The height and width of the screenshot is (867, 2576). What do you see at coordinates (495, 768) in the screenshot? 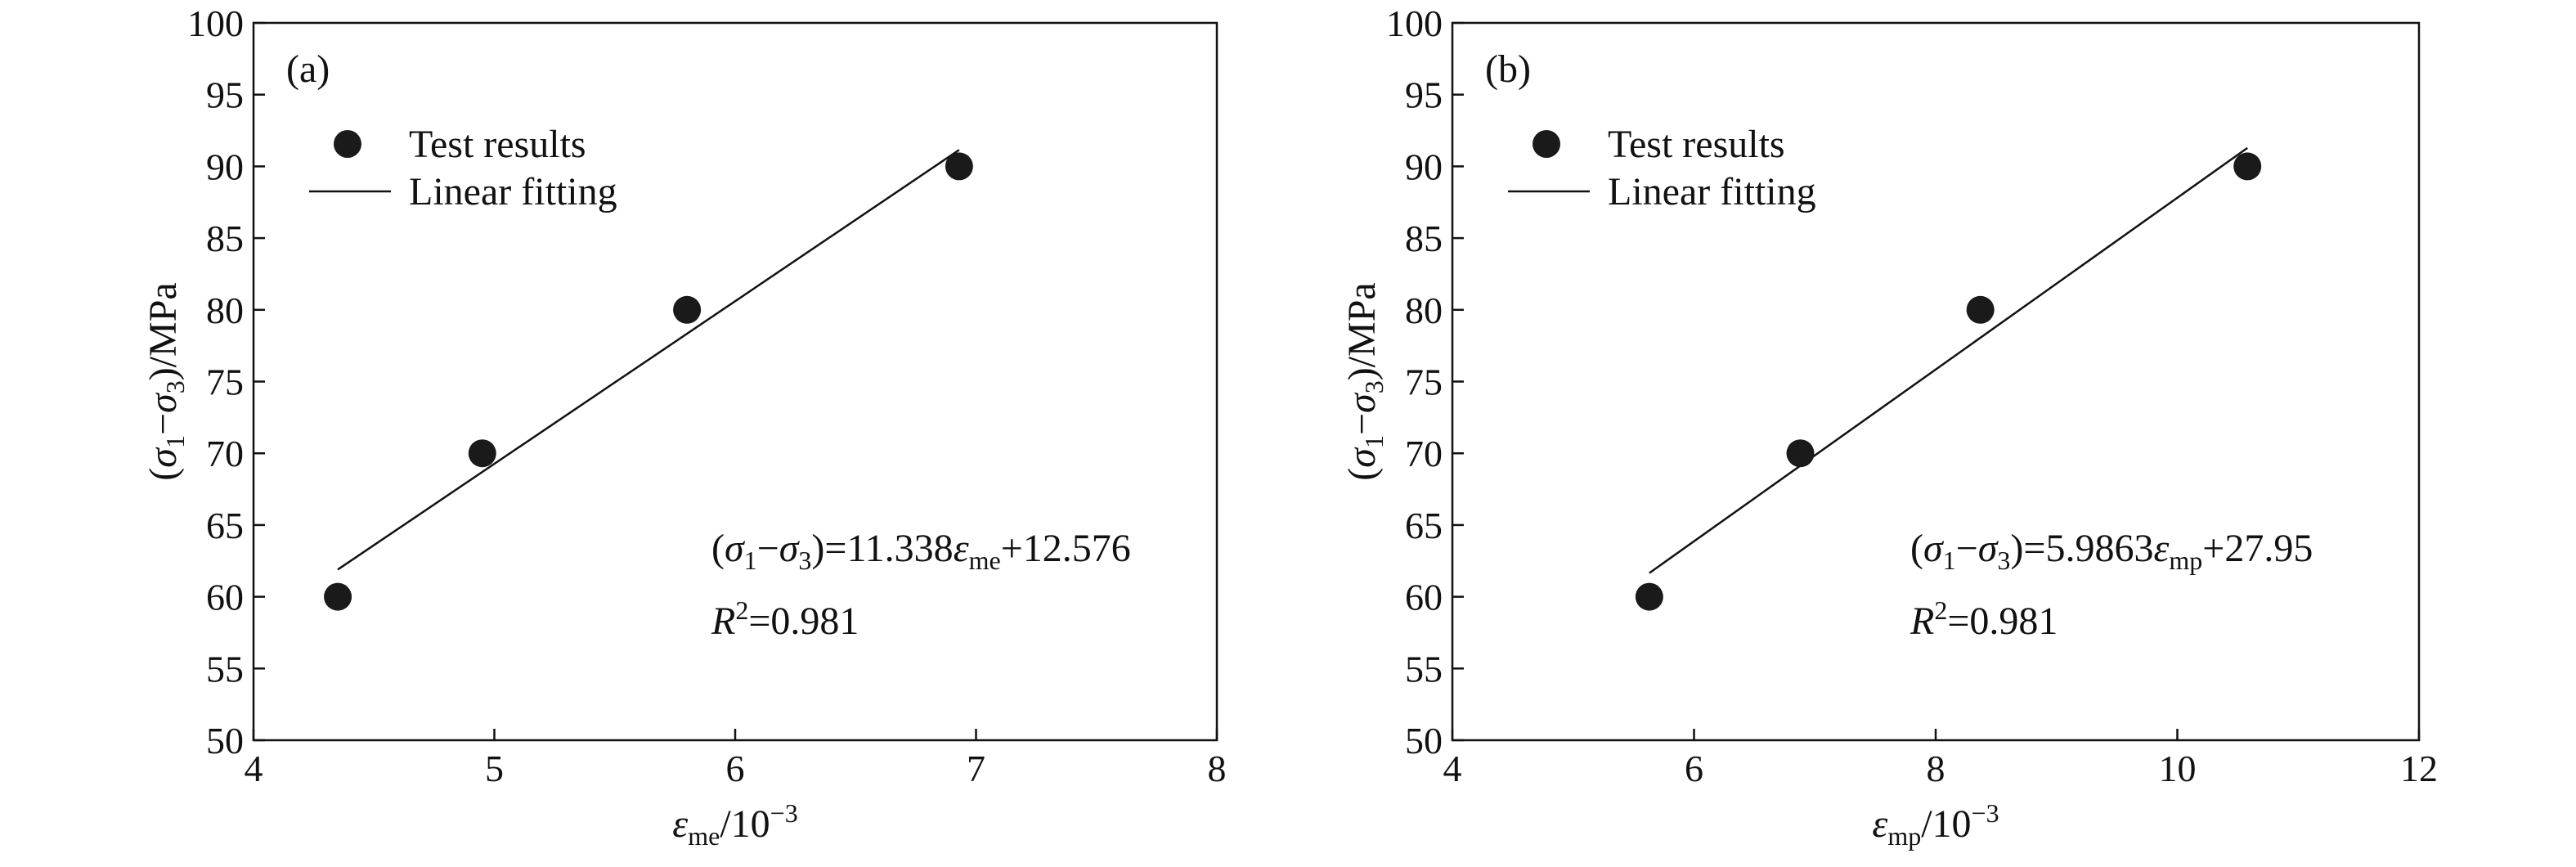
I see `x-tick-label: 5` at bounding box center [495, 768].